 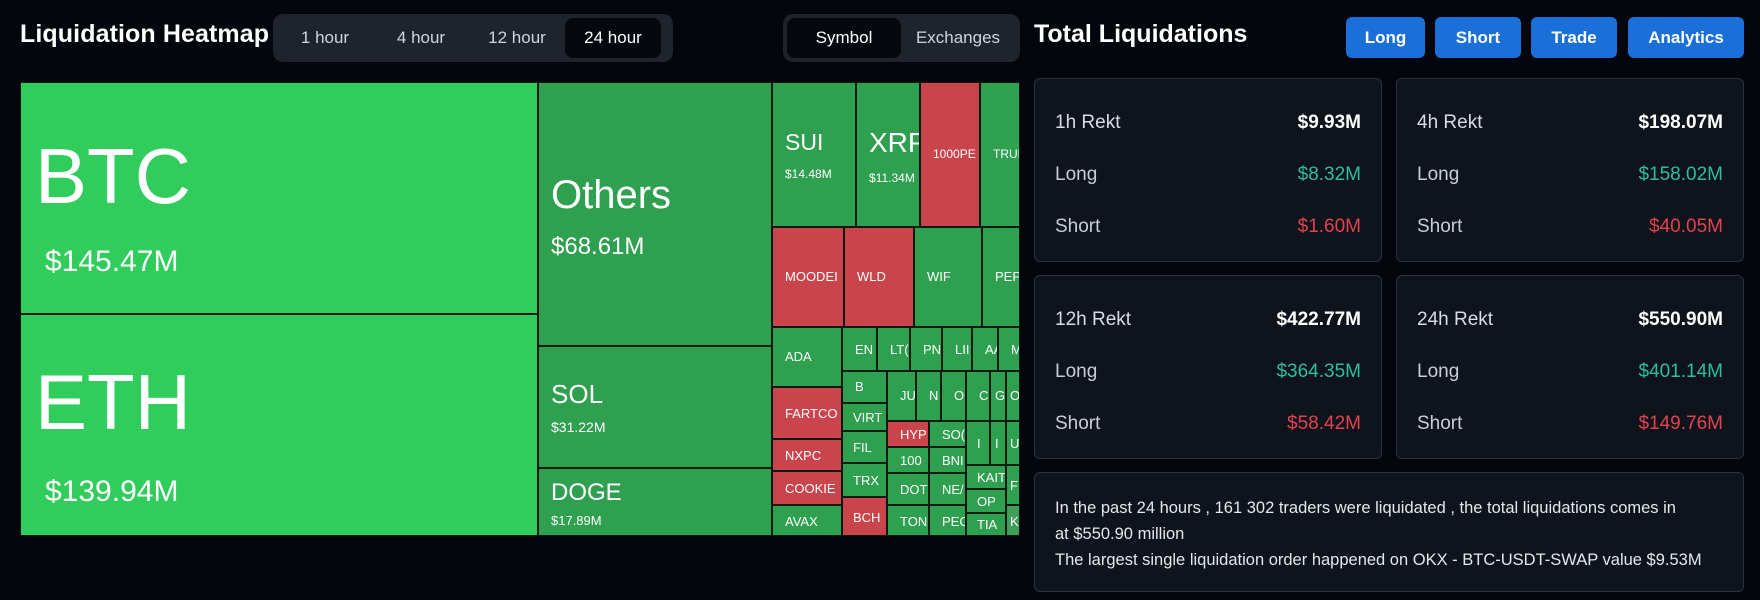 I want to click on tile-sui: SUI $14.48M, so click(x=814, y=154).